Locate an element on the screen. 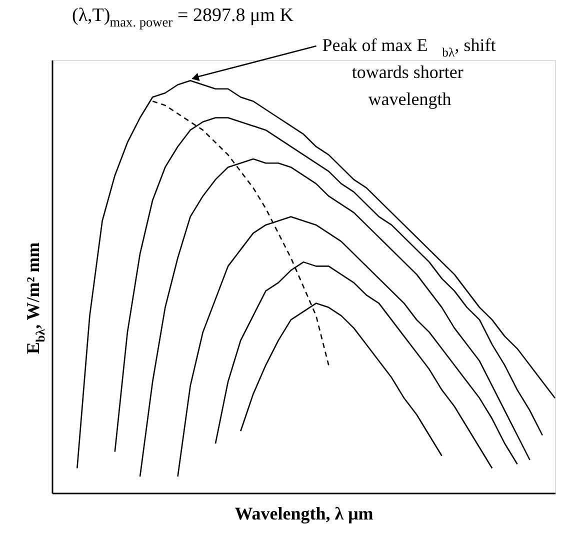  x-axis-title: Wavelength, λ μm is located at coordinates (304, 514).